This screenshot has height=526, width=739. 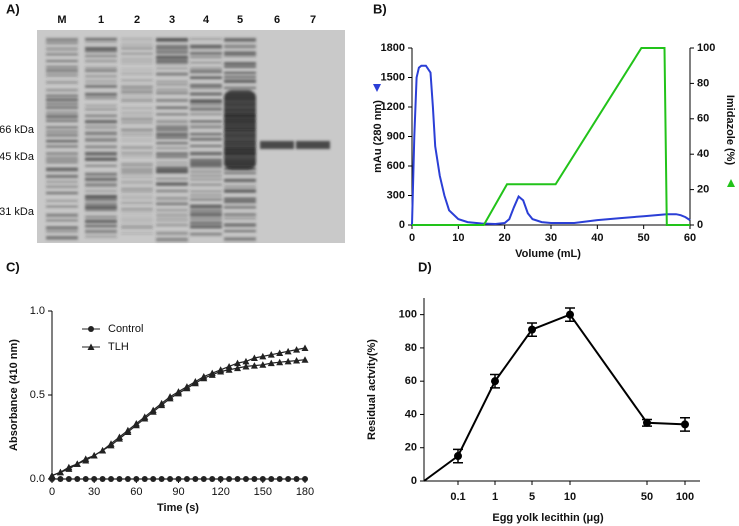 I want to click on legend-marker, so click(x=91, y=329).